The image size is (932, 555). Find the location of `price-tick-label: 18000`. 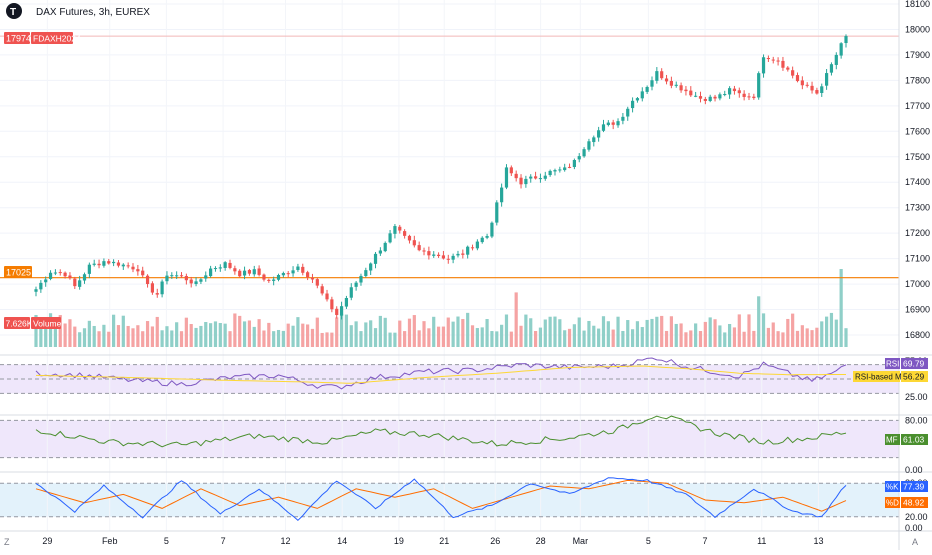

price-tick-label: 18000 is located at coordinates (917, 29).